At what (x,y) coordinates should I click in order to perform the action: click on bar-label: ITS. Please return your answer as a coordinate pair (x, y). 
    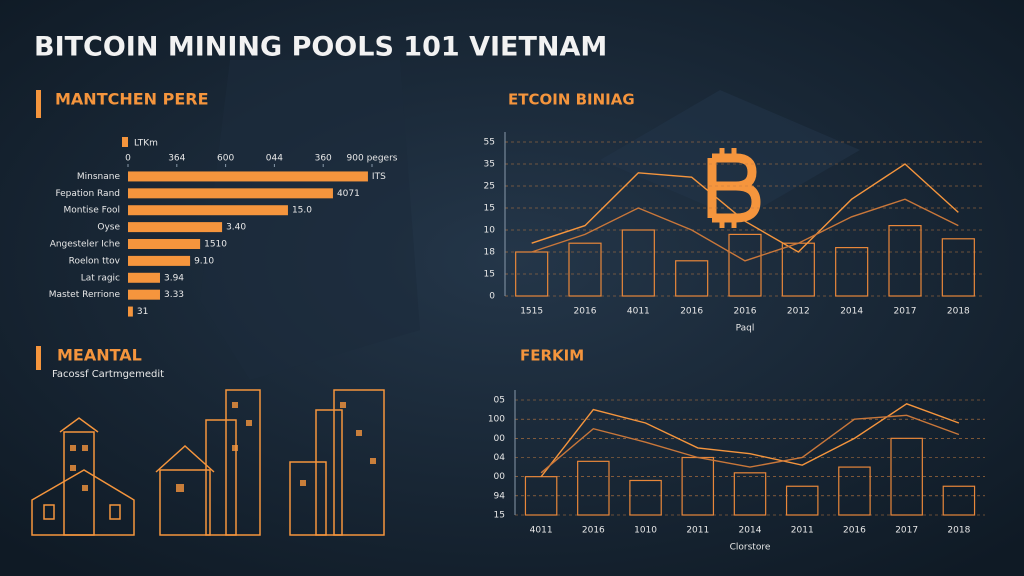
    Looking at the image, I should click on (379, 177).